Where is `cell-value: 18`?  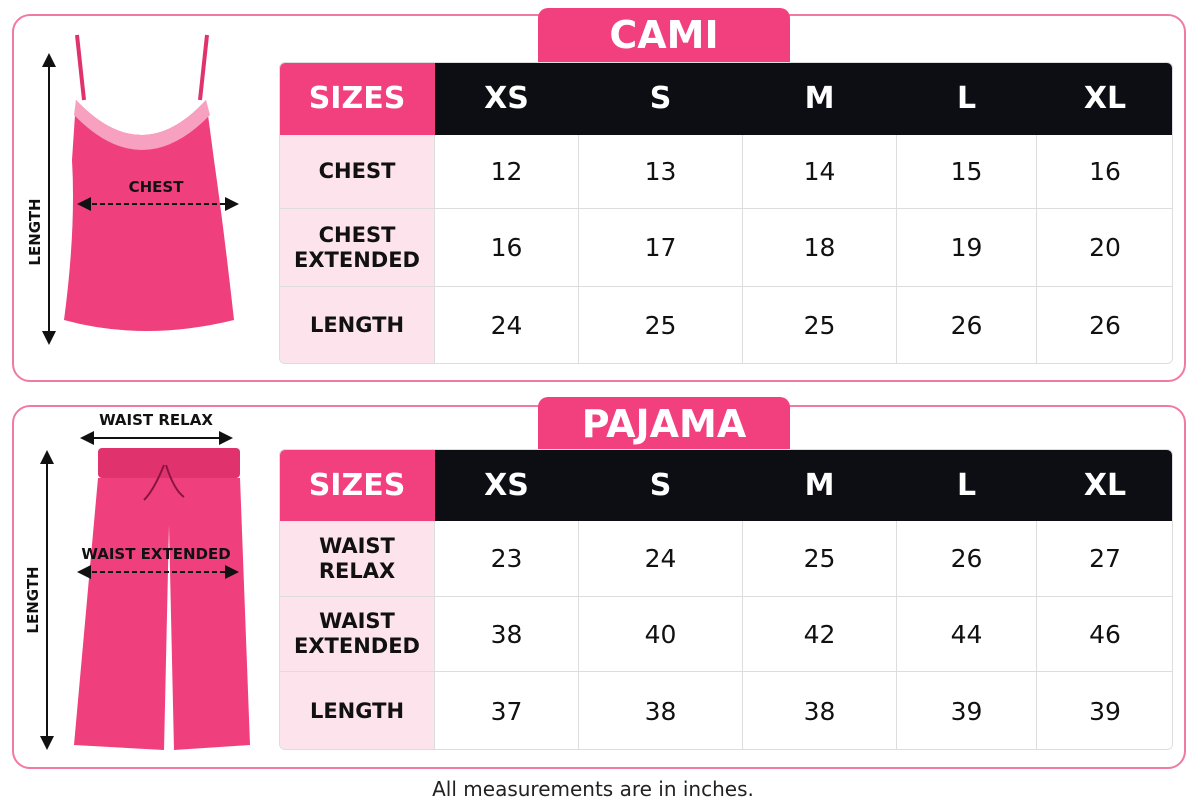 cell-value: 18 is located at coordinates (820, 248).